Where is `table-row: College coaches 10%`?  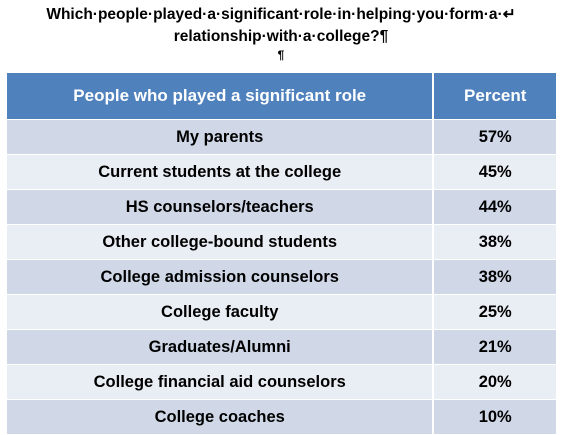
table-row: College coaches 10% is located at coordinates (281, 417).